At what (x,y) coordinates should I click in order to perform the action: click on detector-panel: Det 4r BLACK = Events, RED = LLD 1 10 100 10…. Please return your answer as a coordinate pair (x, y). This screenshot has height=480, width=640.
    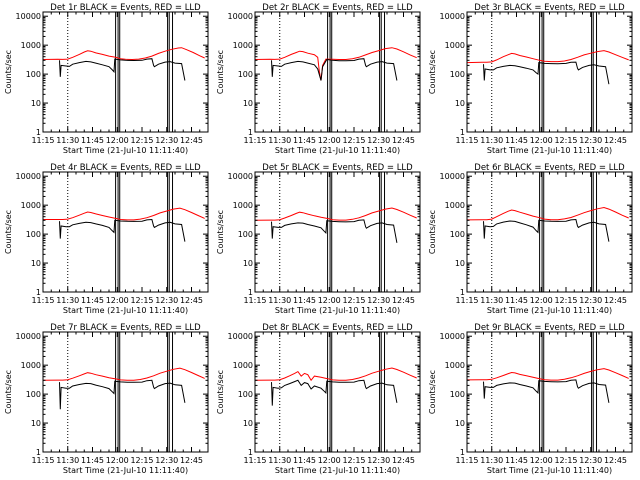
    Looking at the image, I should click on (106, 239).